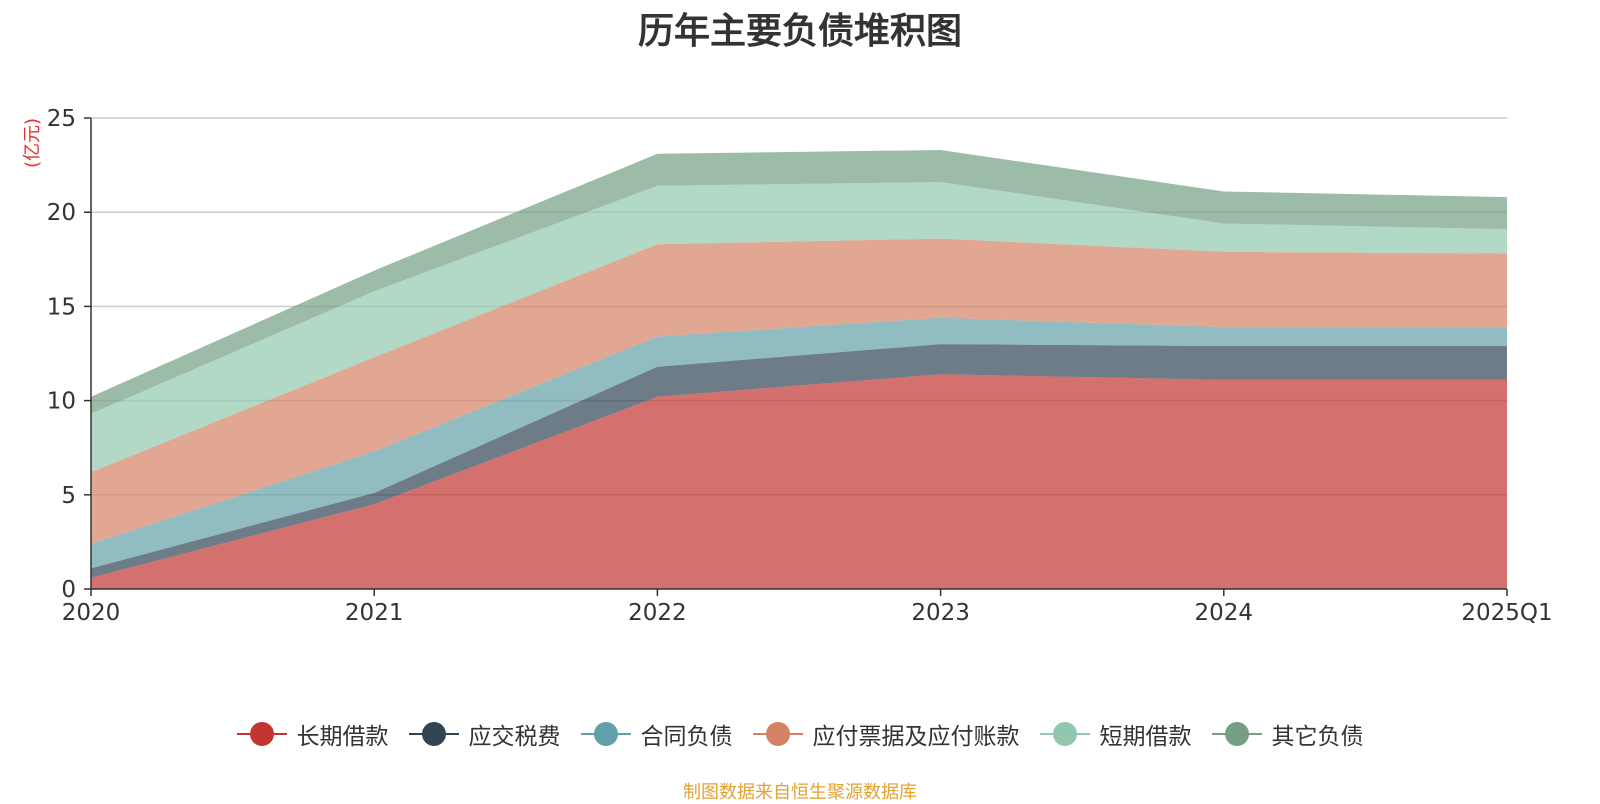 This screenshot has width=1600, height=804. Describe the element at coordinates (1145, 737) in the screenshot. I see `legend-label: 短期借款` at that location.